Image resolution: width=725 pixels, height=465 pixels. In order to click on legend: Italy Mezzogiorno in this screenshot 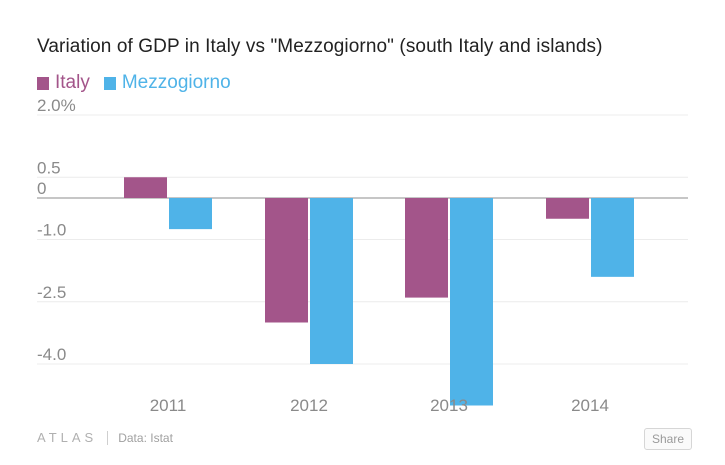, I will do `click(134, 83)`.